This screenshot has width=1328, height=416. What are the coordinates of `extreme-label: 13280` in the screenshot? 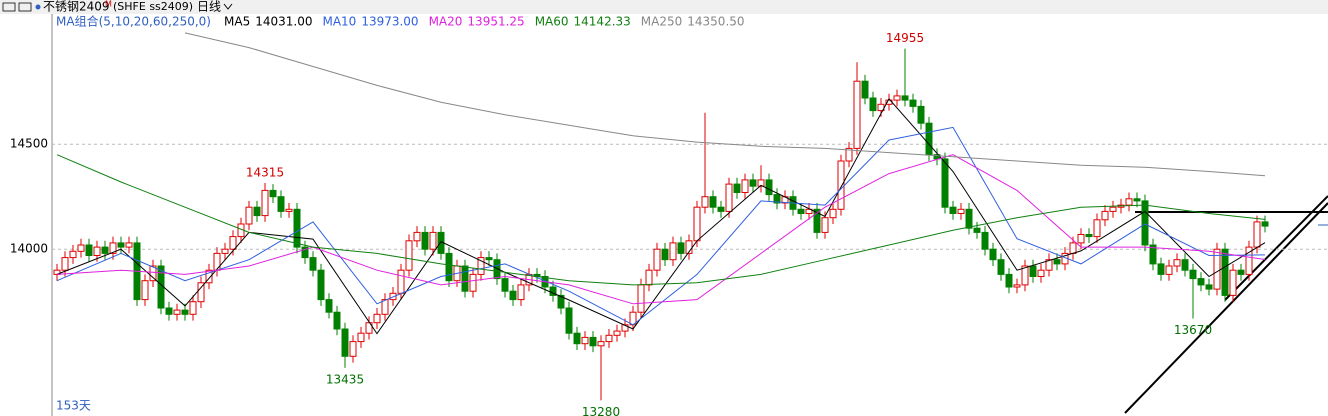 It's located at (601, 410).